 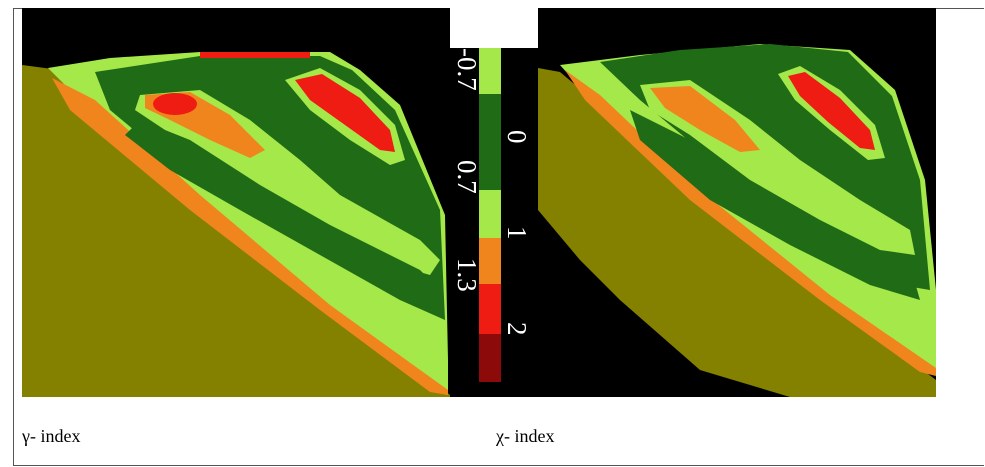 What do you see at coordinates (775, 205) in the screenshot?
I see `right-inner-dark-stripe` at bounding box center [775, 205].